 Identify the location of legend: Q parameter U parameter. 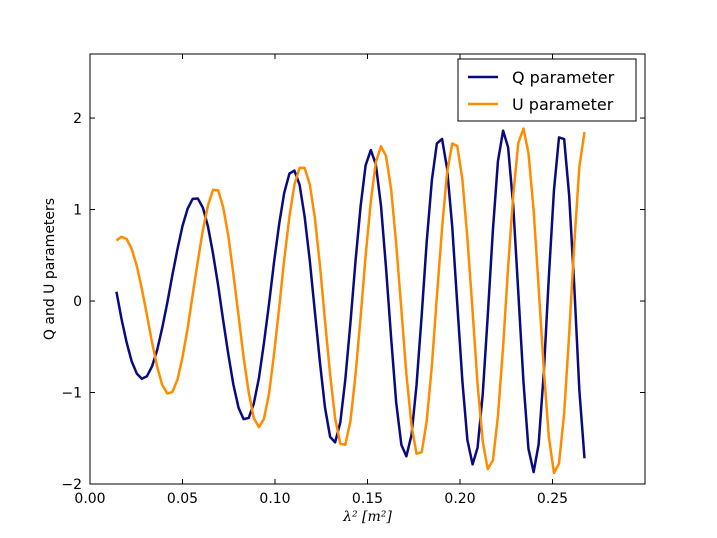
(547, 90).